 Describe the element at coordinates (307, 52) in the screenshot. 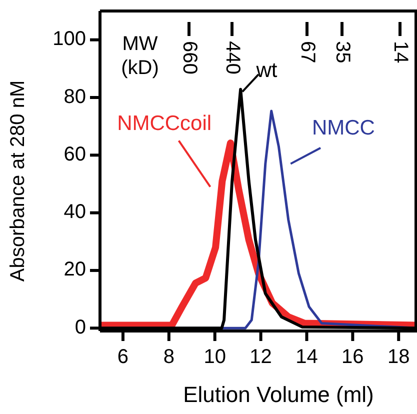

I see `annotation: 67` at that location.